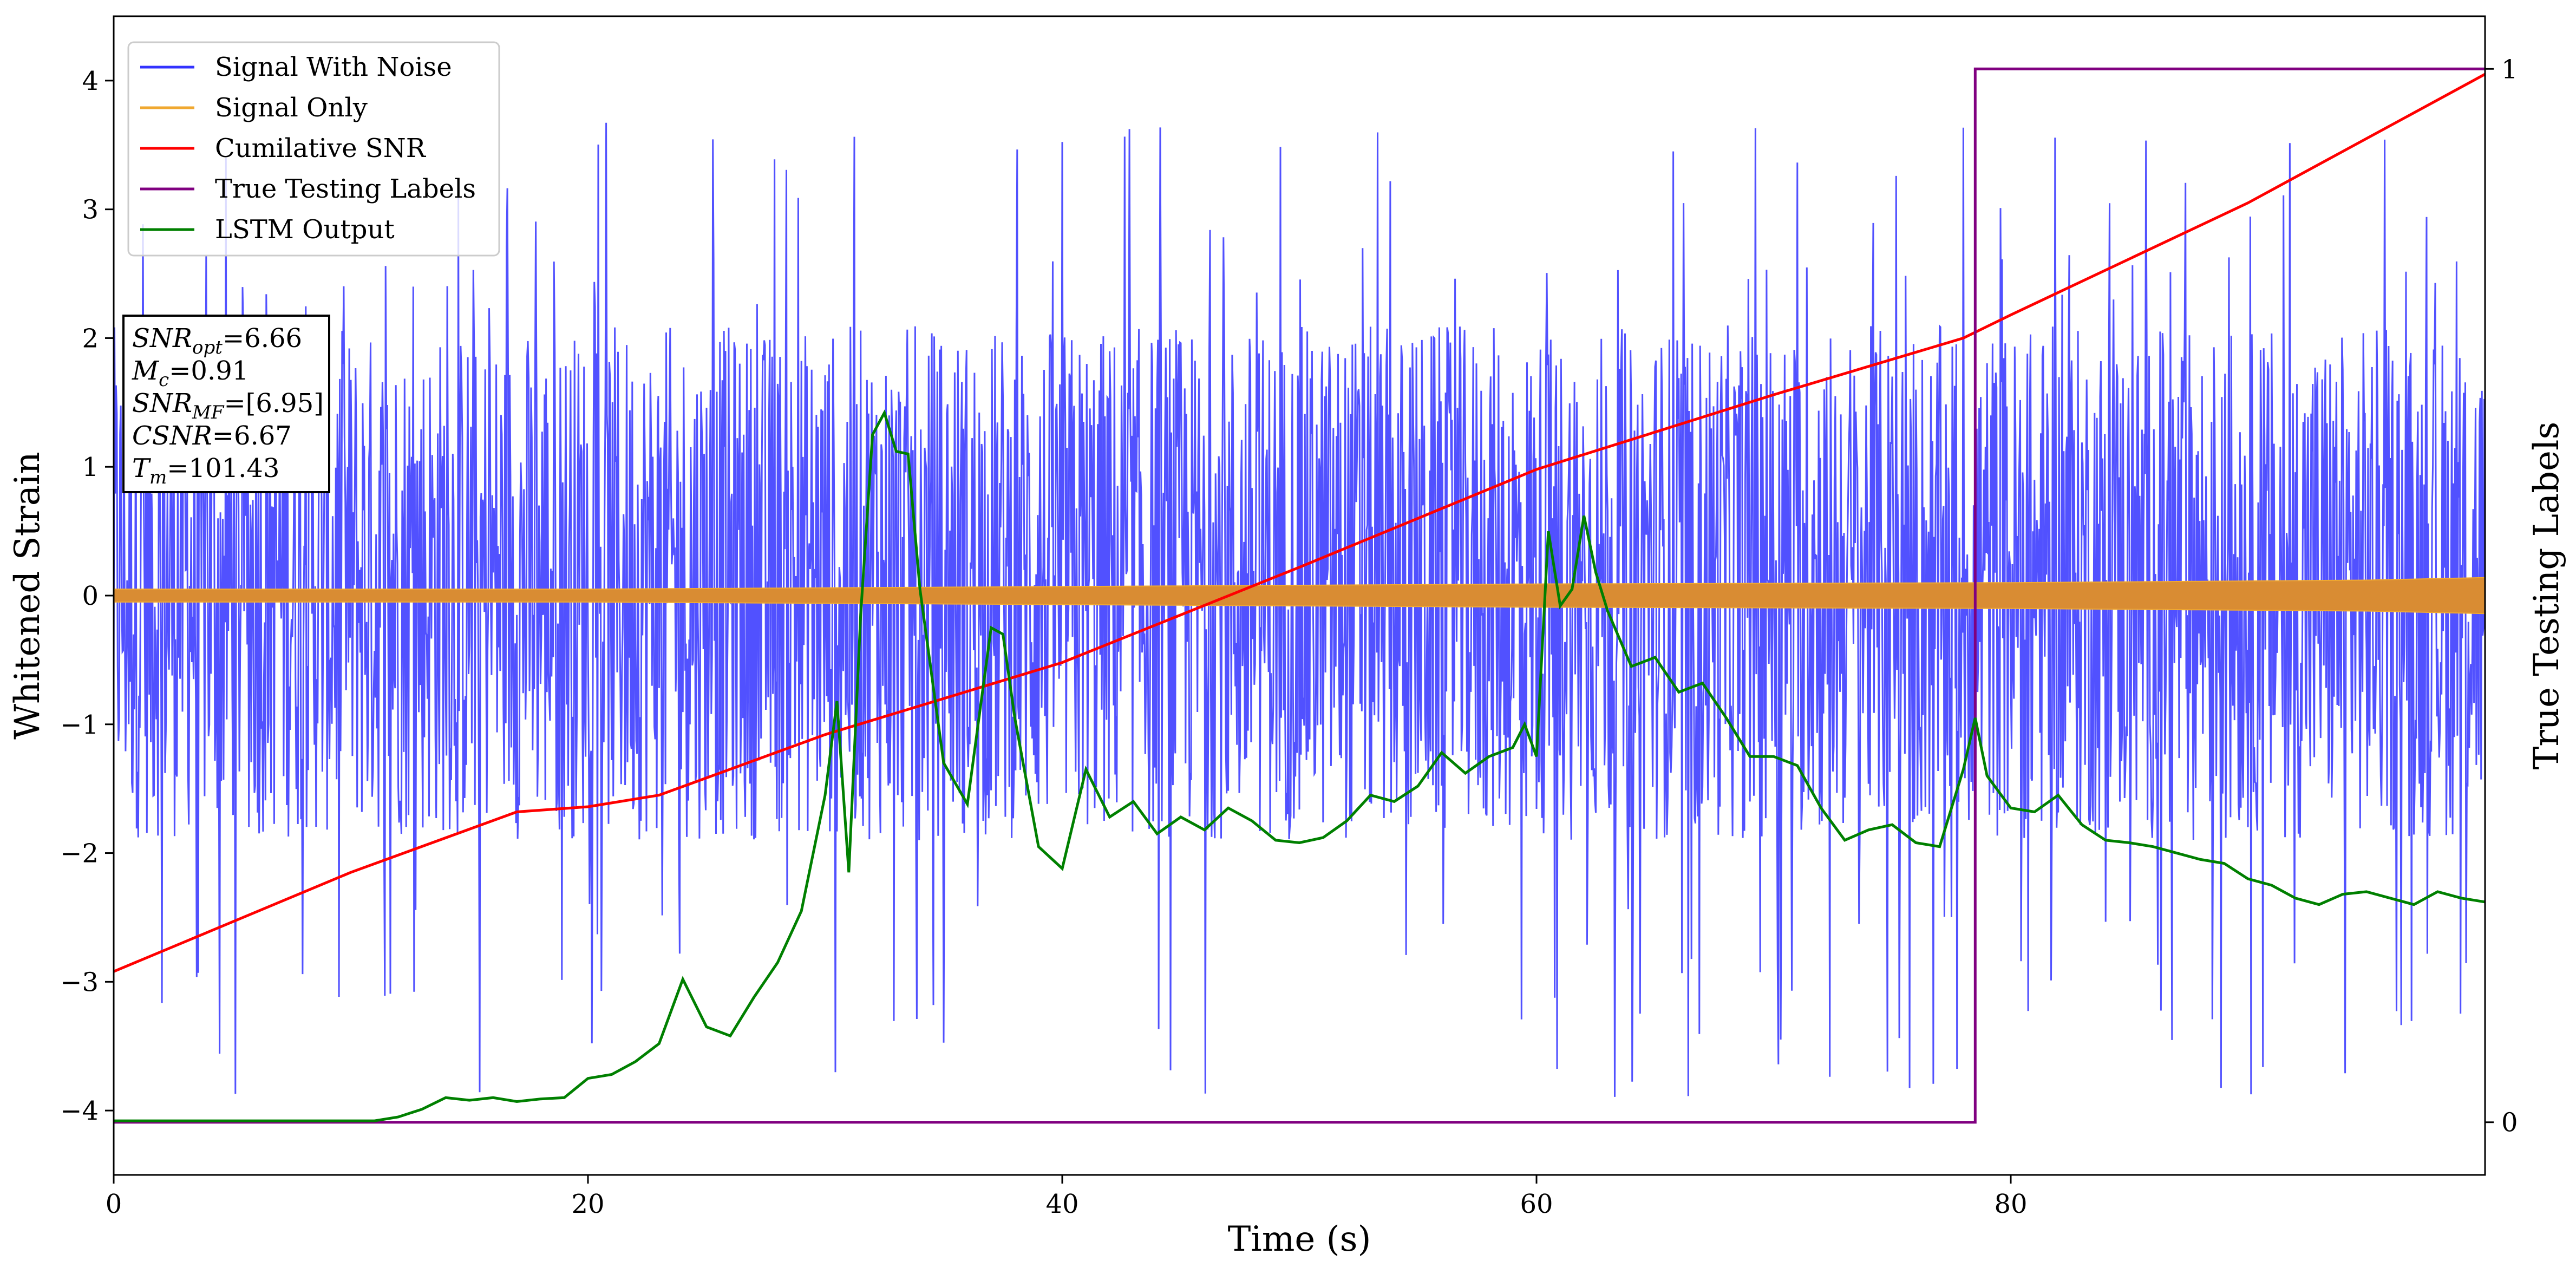 Image resolution: width=2576 pixels, height=1274 pixels. What do you see at coordinates (2509, 1123) in the screenshot?
I see `y-right-tick-label: 0` at bounding box center [2509, 1123].